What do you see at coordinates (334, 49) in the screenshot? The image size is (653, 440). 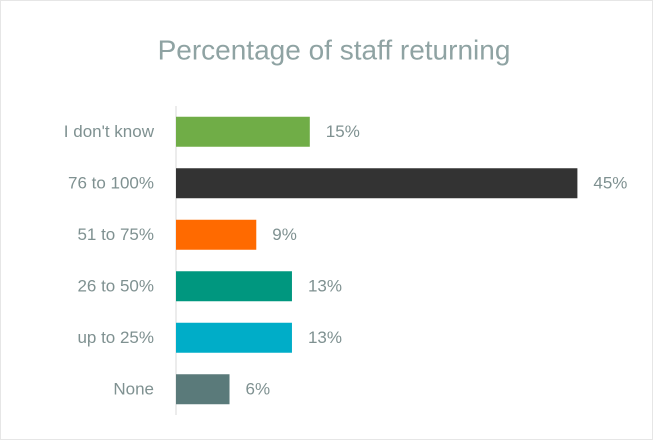 I see `chart-title: Percentage of staff returning` at bounding box center [334, 49].